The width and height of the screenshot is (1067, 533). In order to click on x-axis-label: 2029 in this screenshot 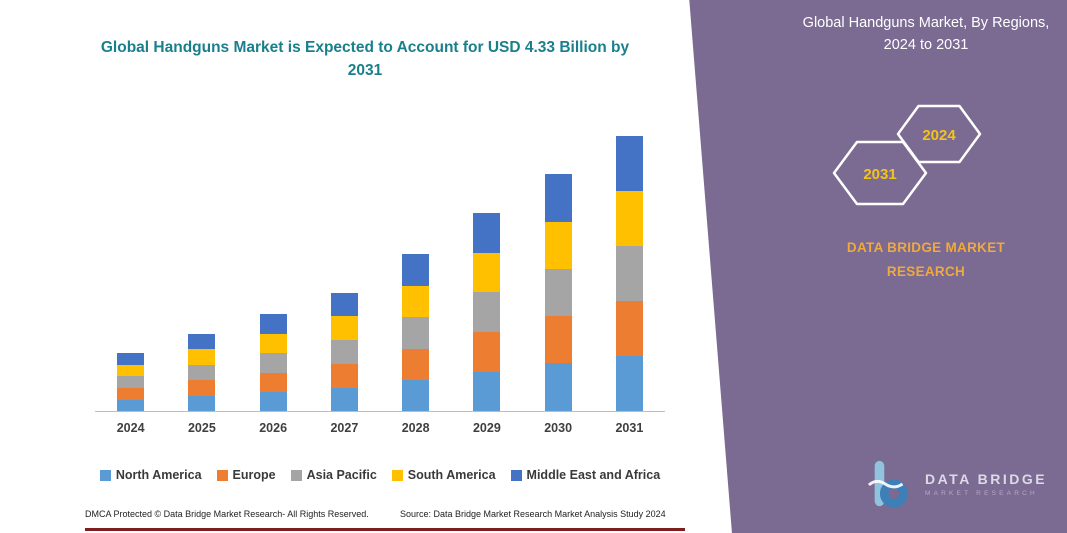, I will do `click(486, 428)`.